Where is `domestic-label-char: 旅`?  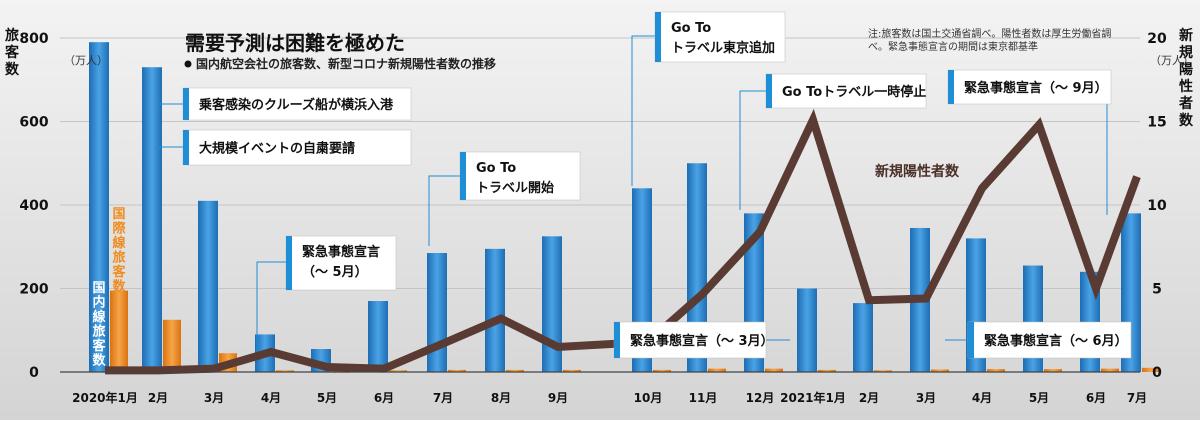
domestic-label-char: 旅 is located at coordinates (98, 332).